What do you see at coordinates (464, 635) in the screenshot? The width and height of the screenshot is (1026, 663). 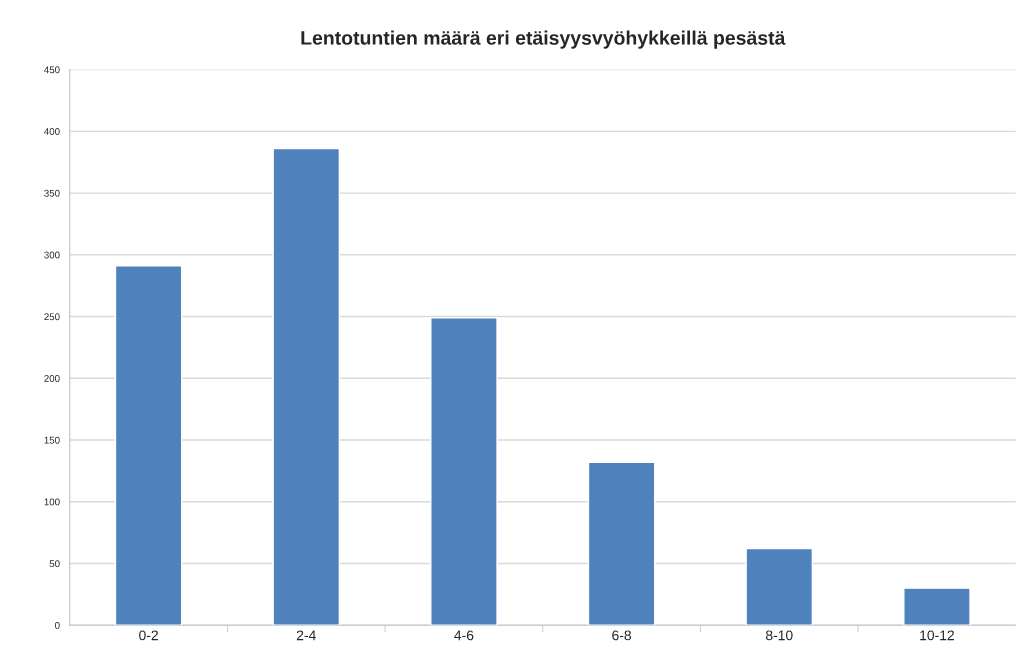 I see `x-tick-label: 4-6` at bounding box center [464, 635].